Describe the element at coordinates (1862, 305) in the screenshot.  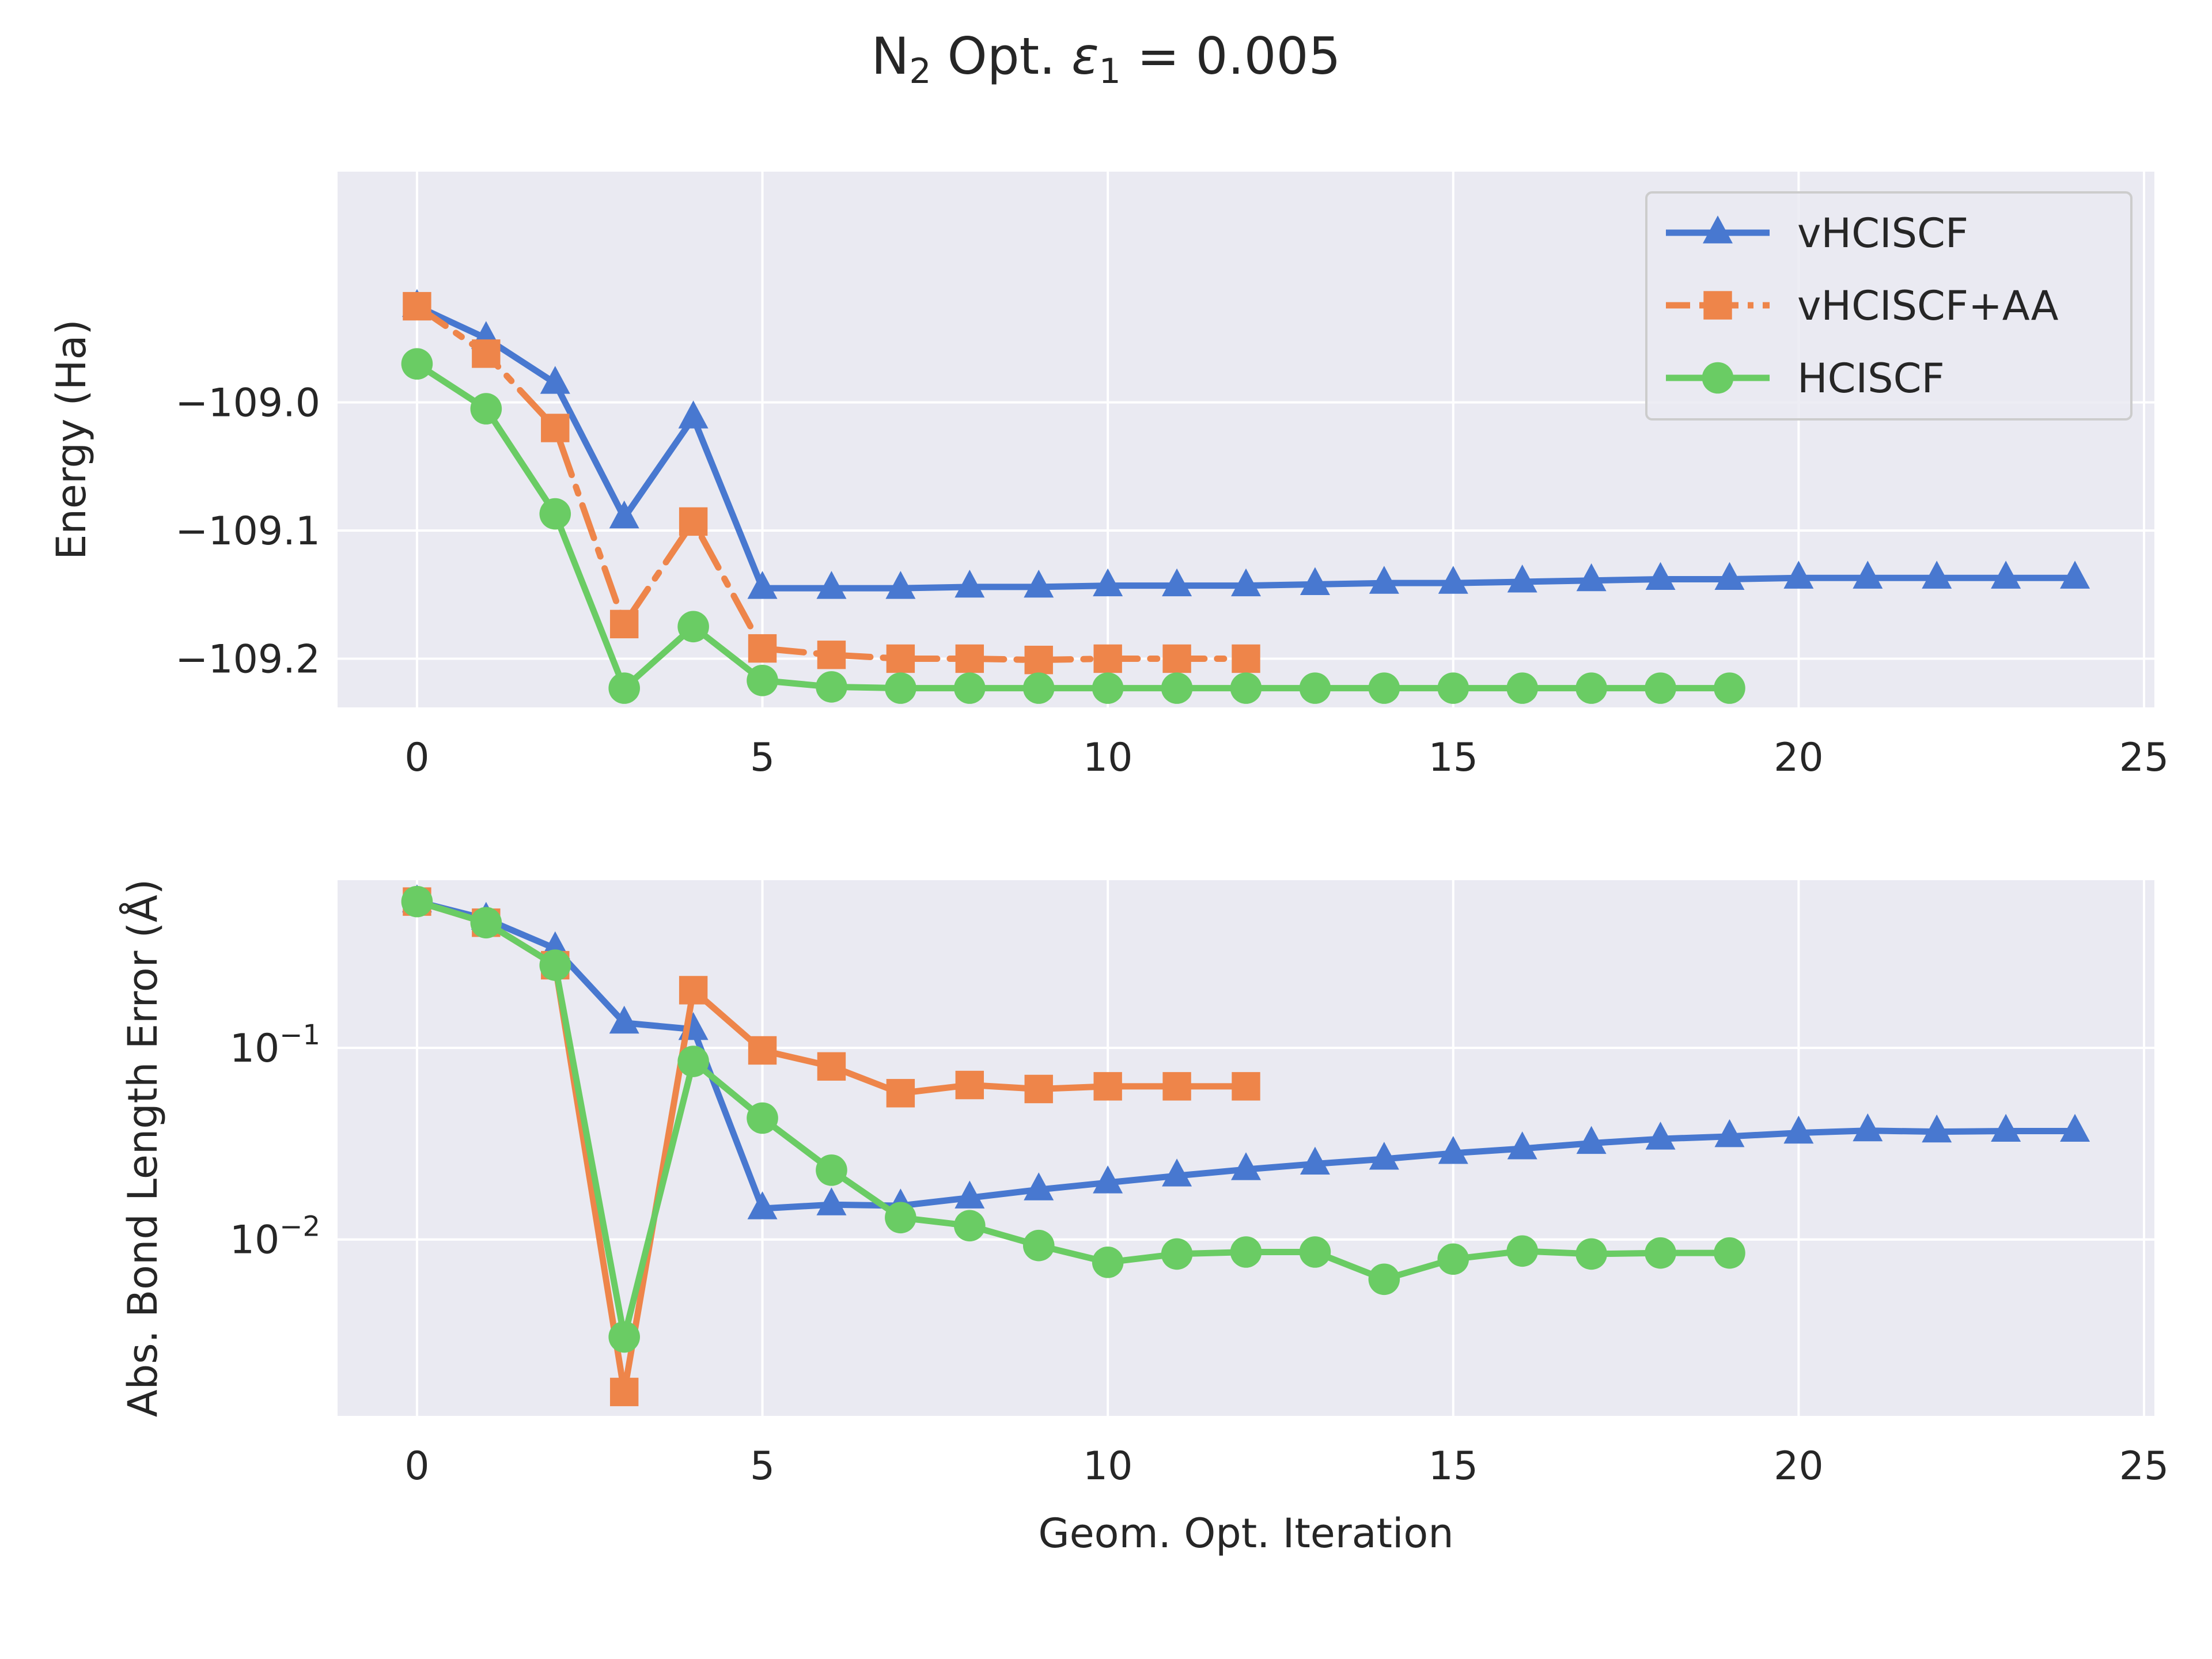
I see `legend-entry-vhciscf-plus-aa: vHCISCF+AA` at that location.